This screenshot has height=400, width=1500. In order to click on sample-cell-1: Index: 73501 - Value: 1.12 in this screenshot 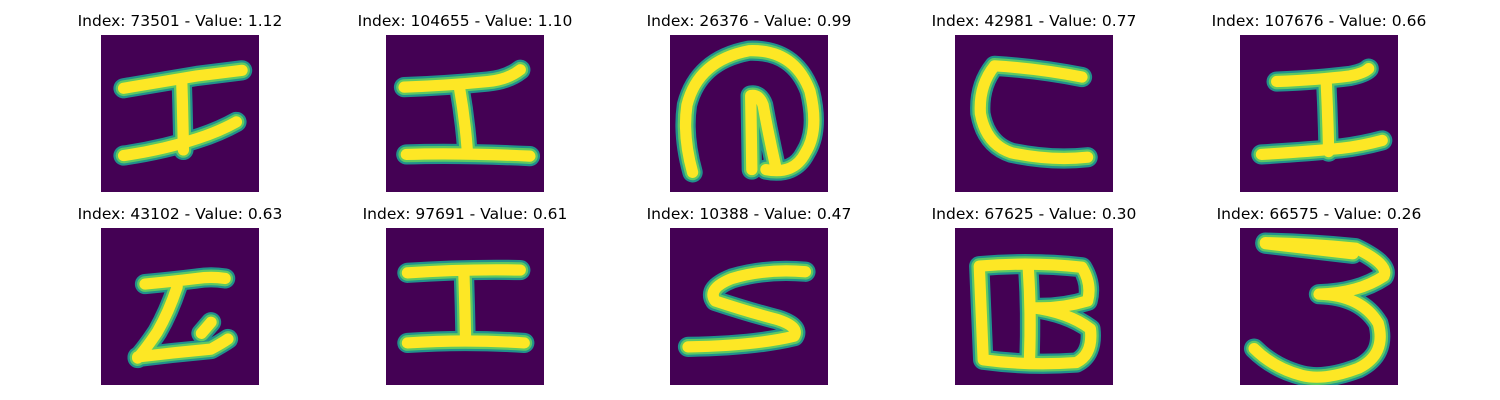, I will do `click(180, 96)`.